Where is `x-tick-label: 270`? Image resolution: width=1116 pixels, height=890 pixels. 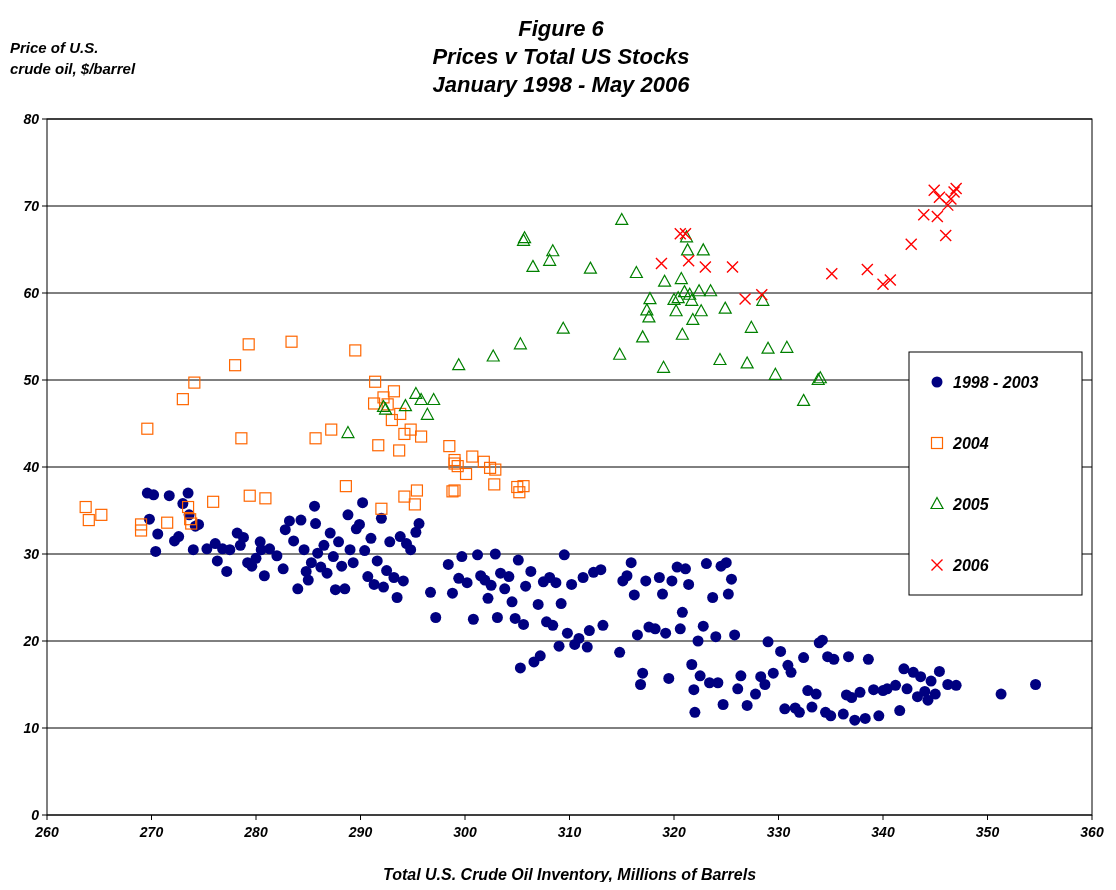 x-tick-label: 270 is located at coordinates (151, 832).